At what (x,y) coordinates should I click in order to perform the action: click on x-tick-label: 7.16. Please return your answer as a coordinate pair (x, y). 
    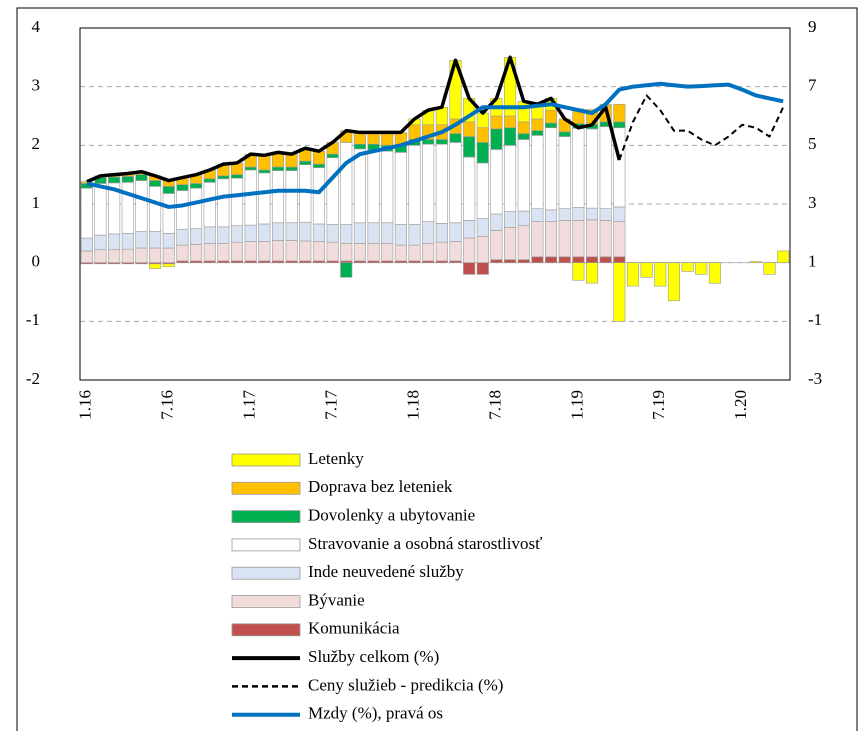
    Looking at the image, I should click on (167, 405).